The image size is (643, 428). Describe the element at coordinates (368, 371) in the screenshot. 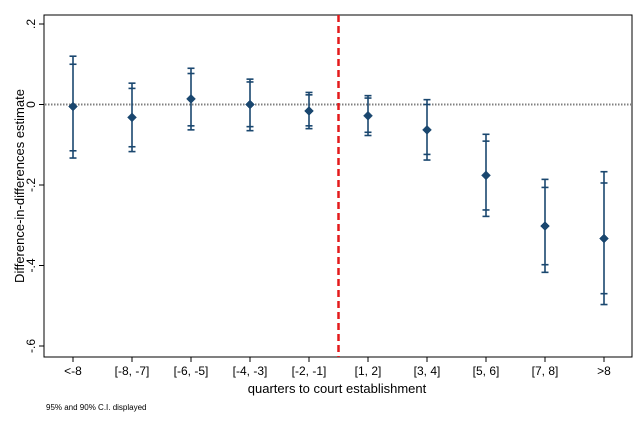

I see `x-tick-label: [1, 2]` at that location.